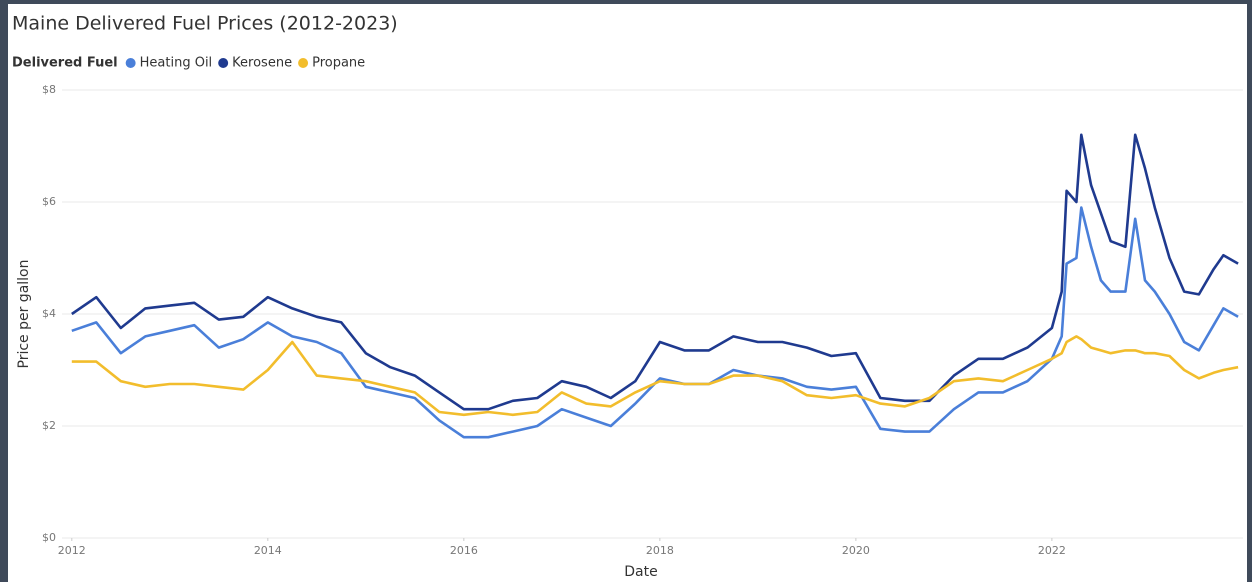  I want to click on y-tick-label: $6, so click(49, 201).